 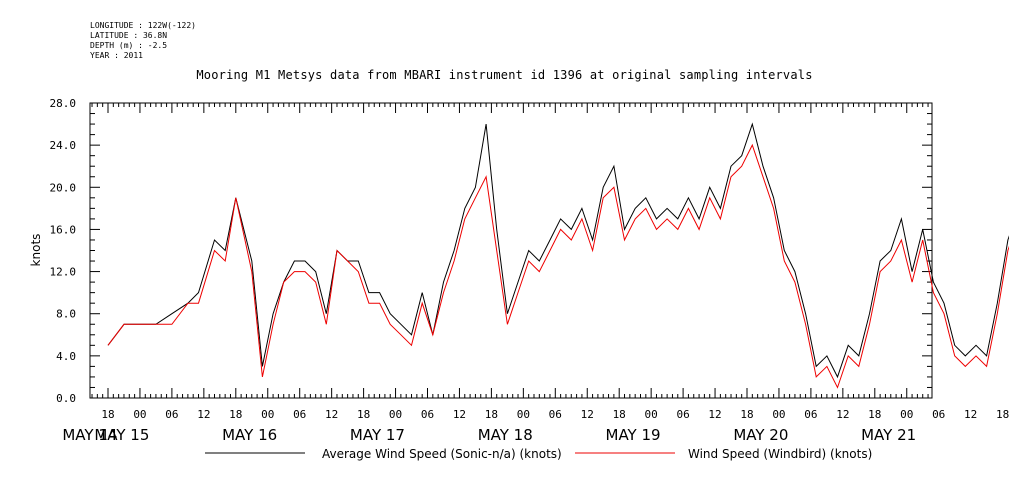 What do you see at coordinates (442, 454) in the screenshot?
I see `legend-label-average: Average Wind Speed (Sonic-n/a) (knots)` at bounding box center [442, 454].